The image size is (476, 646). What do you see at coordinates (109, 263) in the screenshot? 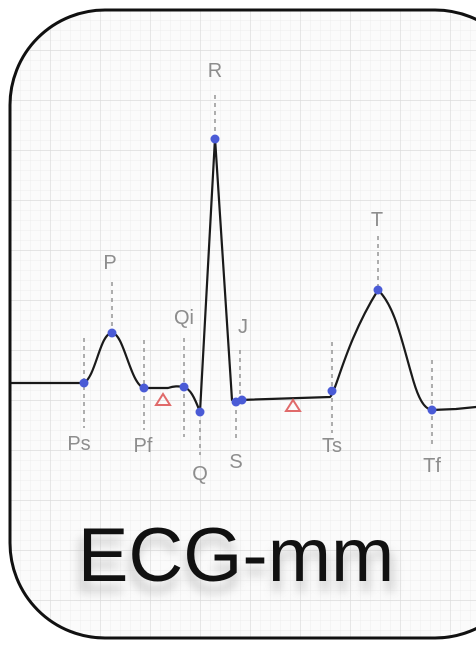
I see `label-p: P` at bounding box center [109, 263].